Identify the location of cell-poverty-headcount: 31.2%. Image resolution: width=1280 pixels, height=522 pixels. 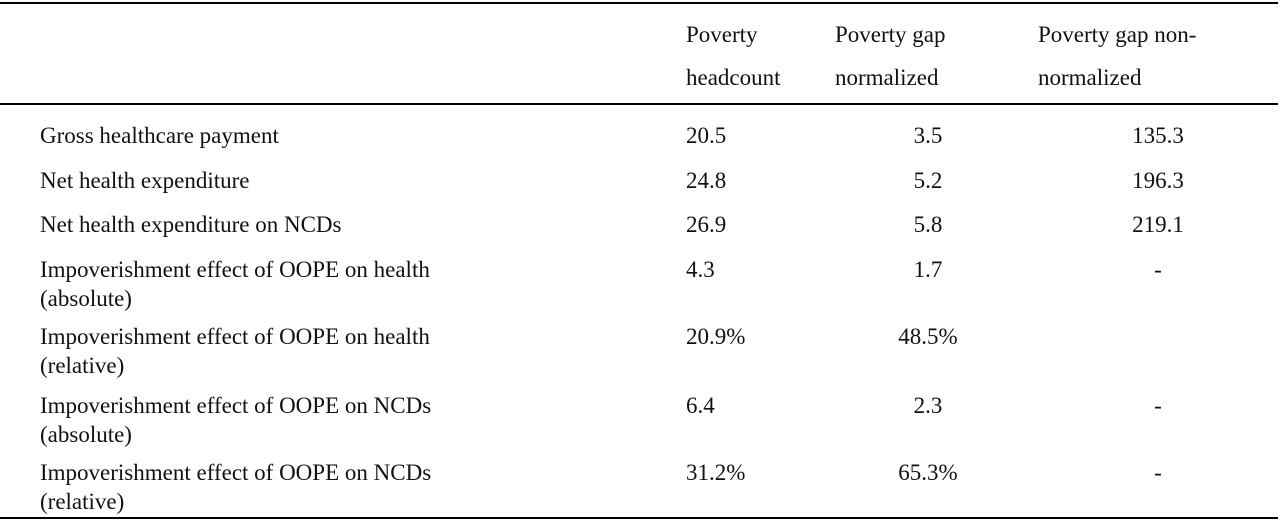
(716, 472).